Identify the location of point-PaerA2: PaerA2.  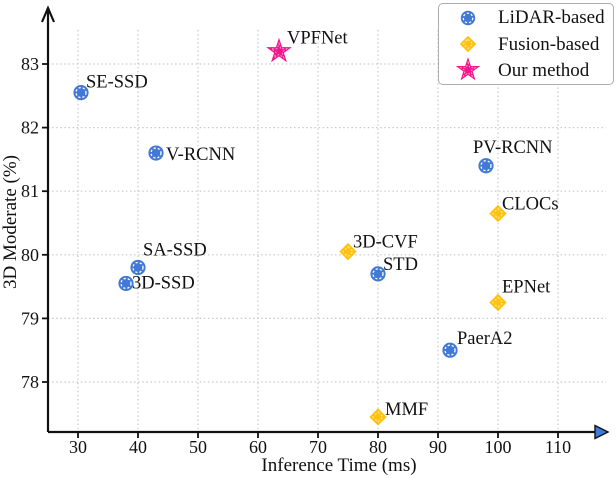
(477, 343).